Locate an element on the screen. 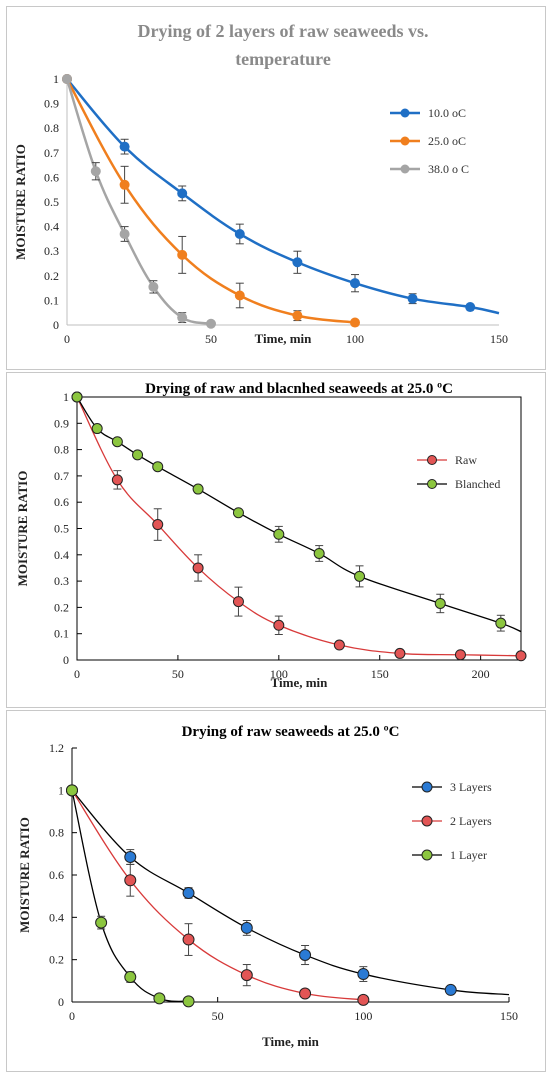 Image resolution: width=550 pixels, height=1077 pixels. legend-label: 10.0 oC is located at coordinates (447, 113).